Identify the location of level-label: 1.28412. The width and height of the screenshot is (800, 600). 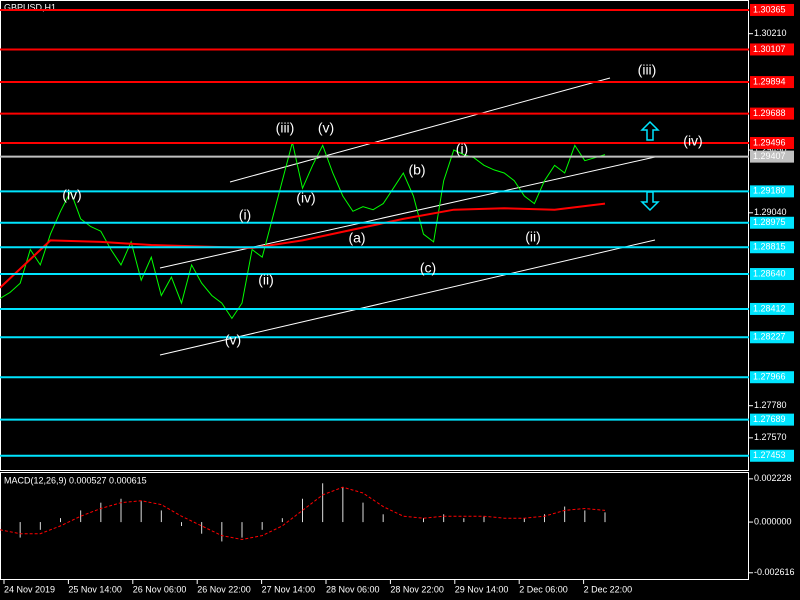
(769, 308).